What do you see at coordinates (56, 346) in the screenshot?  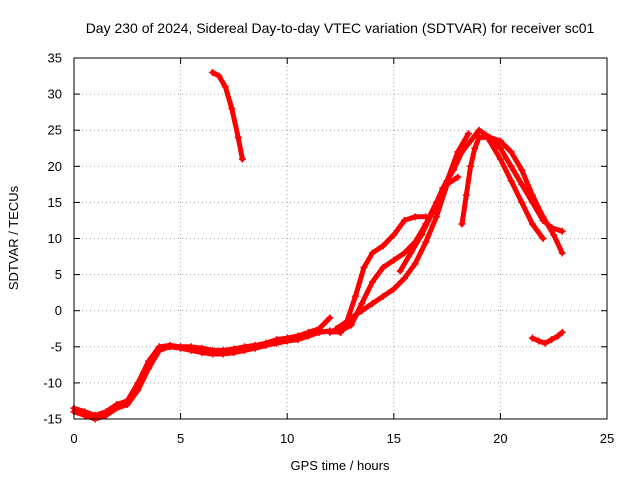 I see `y-tick-label: -5` at bounding box center [56, 346].